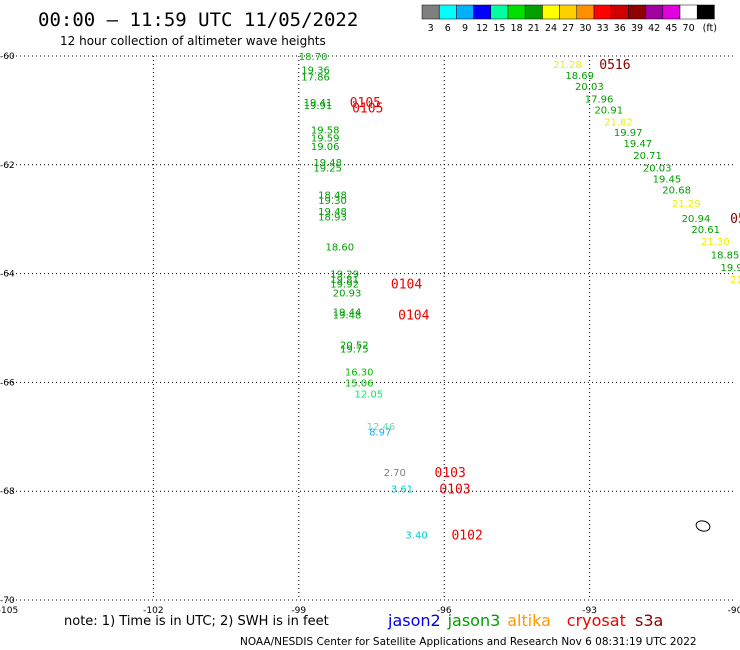 The width and height of the screenshot is (740, 650). What do you see at coordinates (313, 57) in the screenshot?
I see `swh-point-label: 18.70` at bounding box center [313, 57].